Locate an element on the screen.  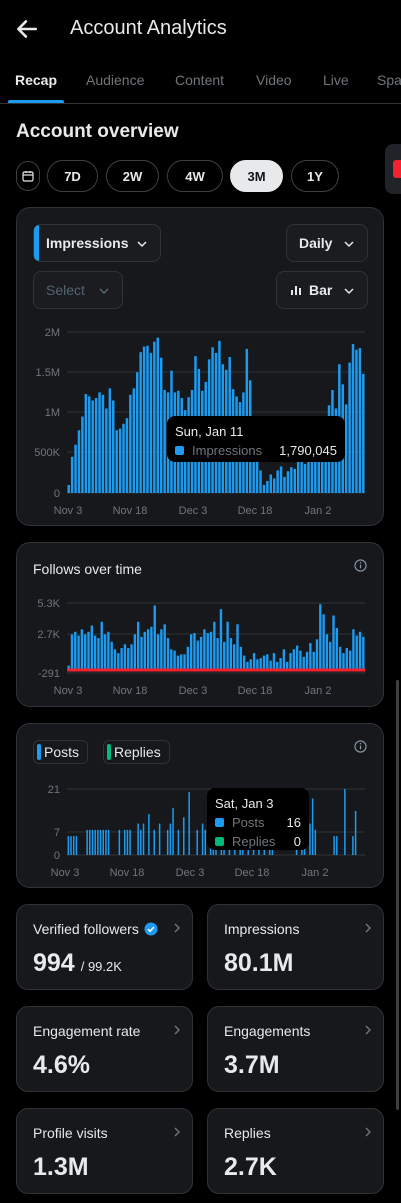
tab-spaces: Spa is located at coordinates (389, 80).